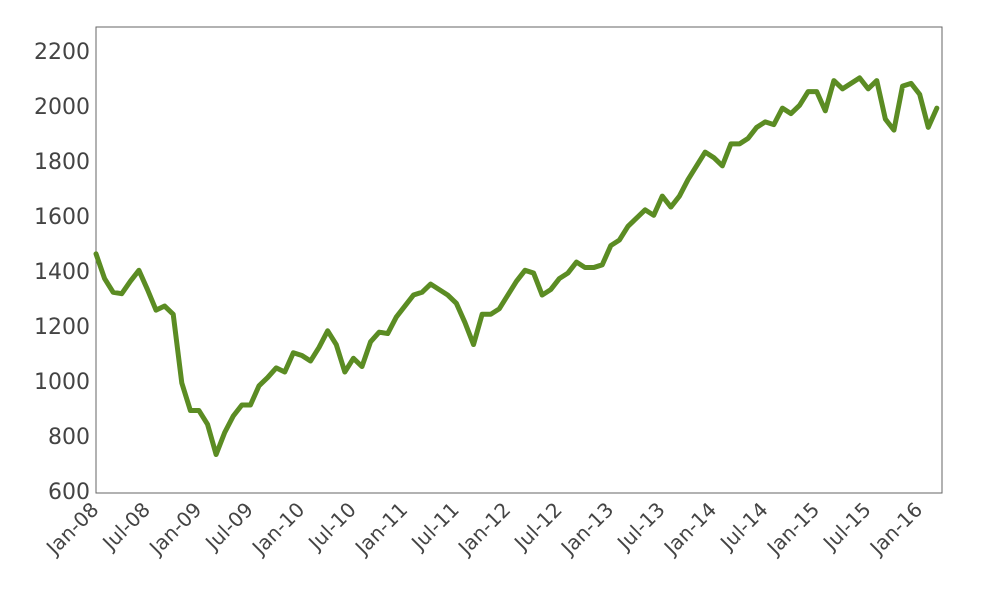 The width and height of the screenshot is (1000, 600). Describe the element at coordinates (62, 327) in the screenshot. I see `y-tick-label: 1200` at that location.